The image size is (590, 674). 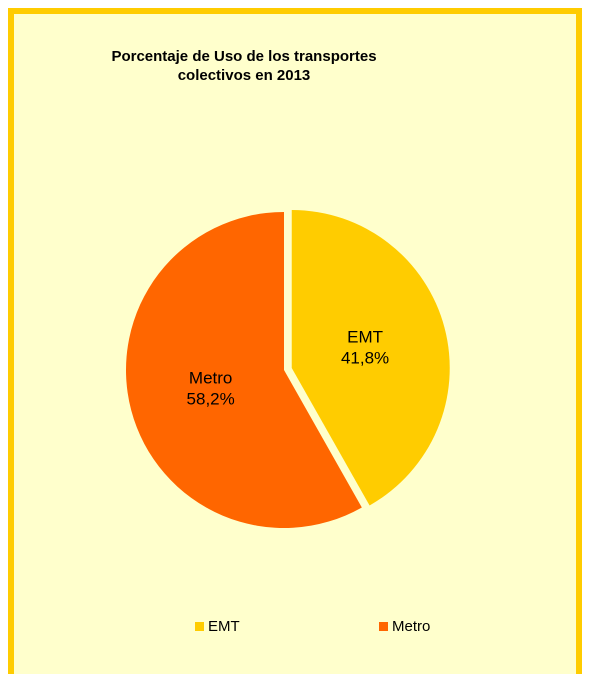 What do you see at coordinates (365, 348) in the screenshot?
I see `data-label-emt: EMT 41,8%` at bounding box center [365, 348].